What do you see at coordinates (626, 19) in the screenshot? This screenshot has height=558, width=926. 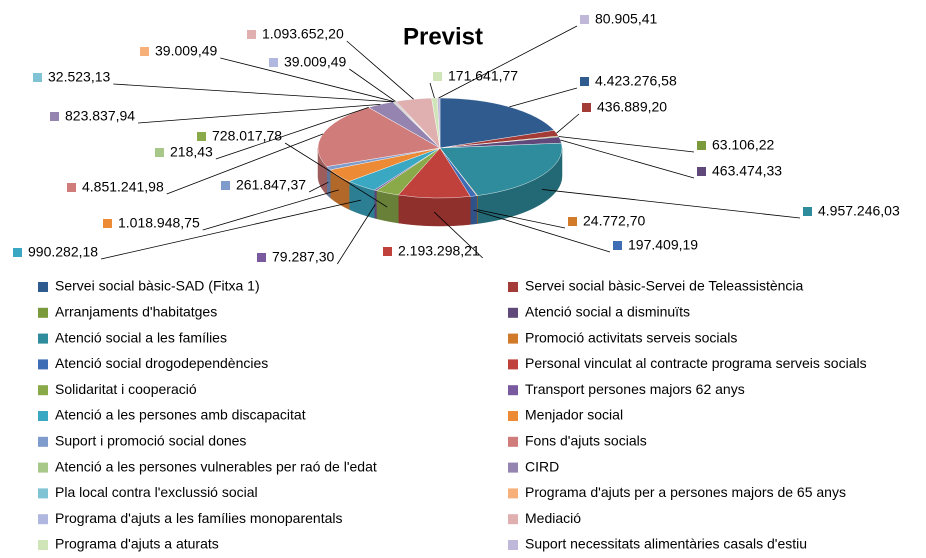 I see `data-label: 80.905,41` at bounding box center [626, 19].